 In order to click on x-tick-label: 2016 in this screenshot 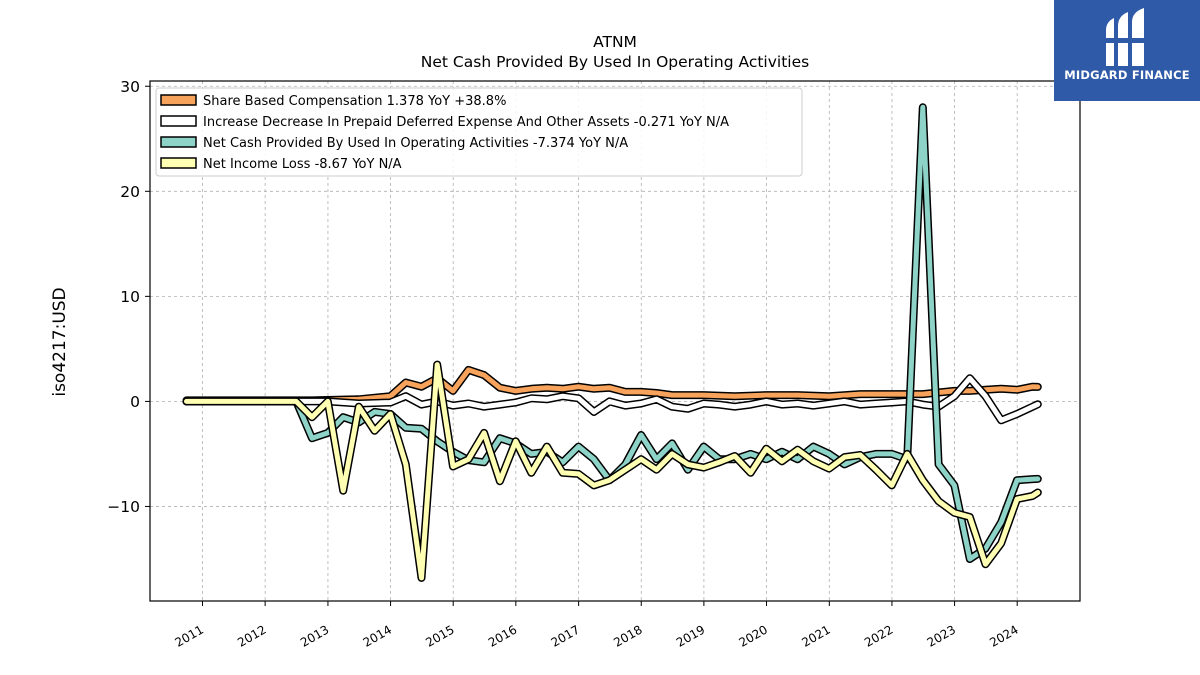, I will do `click(502, 635)`.